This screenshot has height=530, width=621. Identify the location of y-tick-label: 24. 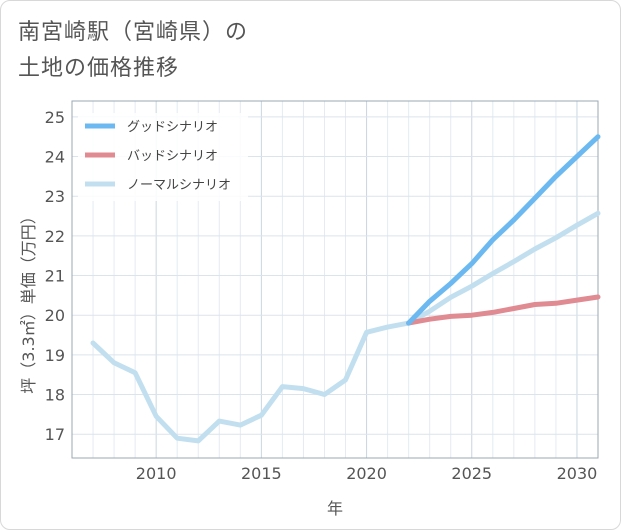
(55, 157).